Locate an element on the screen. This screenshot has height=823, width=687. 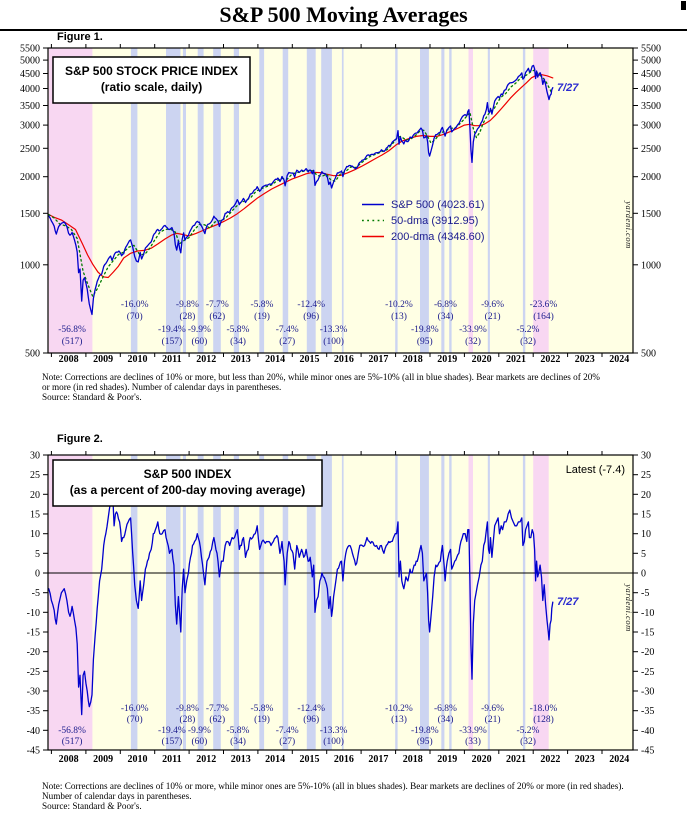
y-axis-label-right: 3500 is located at coordinates (651, 106).